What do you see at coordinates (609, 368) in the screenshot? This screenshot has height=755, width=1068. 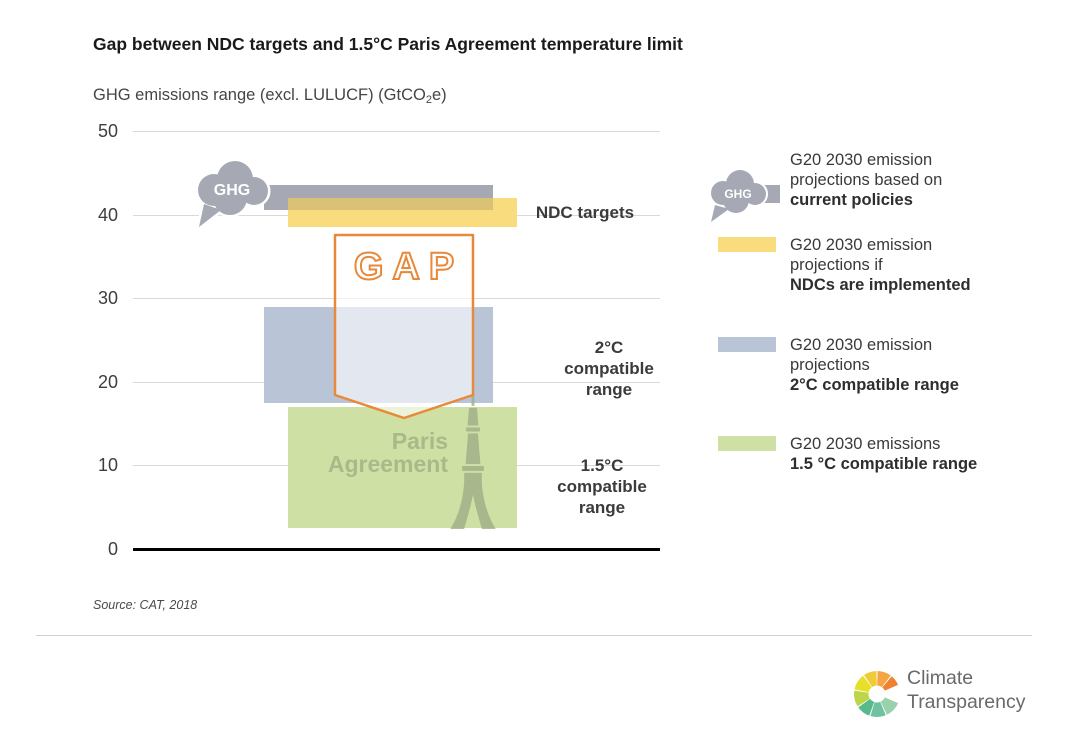 I see `label-2deg-compatible-range: 2°C compatible range` at bounding box center [609, 368].